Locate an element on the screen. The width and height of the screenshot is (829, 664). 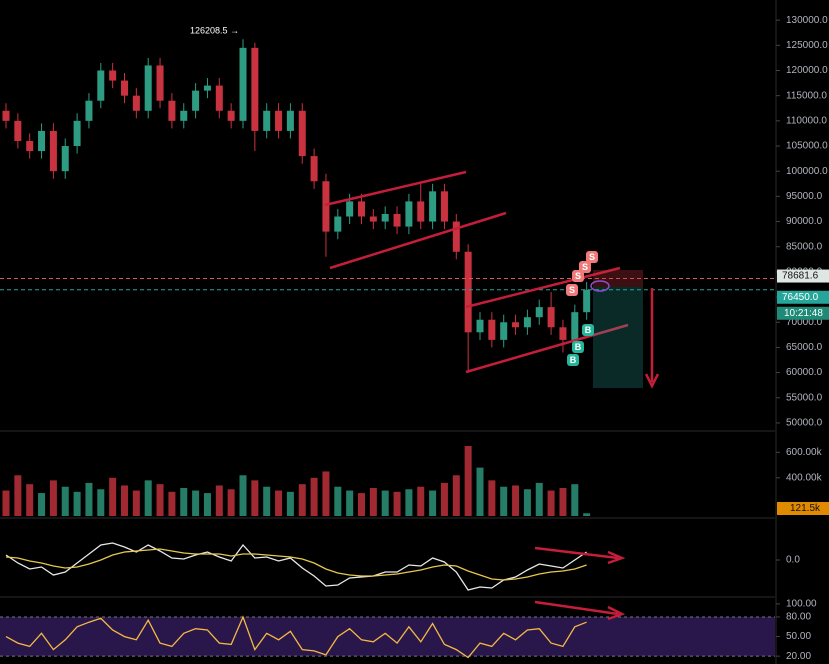
price-badge-label: 78681.6 is located at coordinates (800, 276).